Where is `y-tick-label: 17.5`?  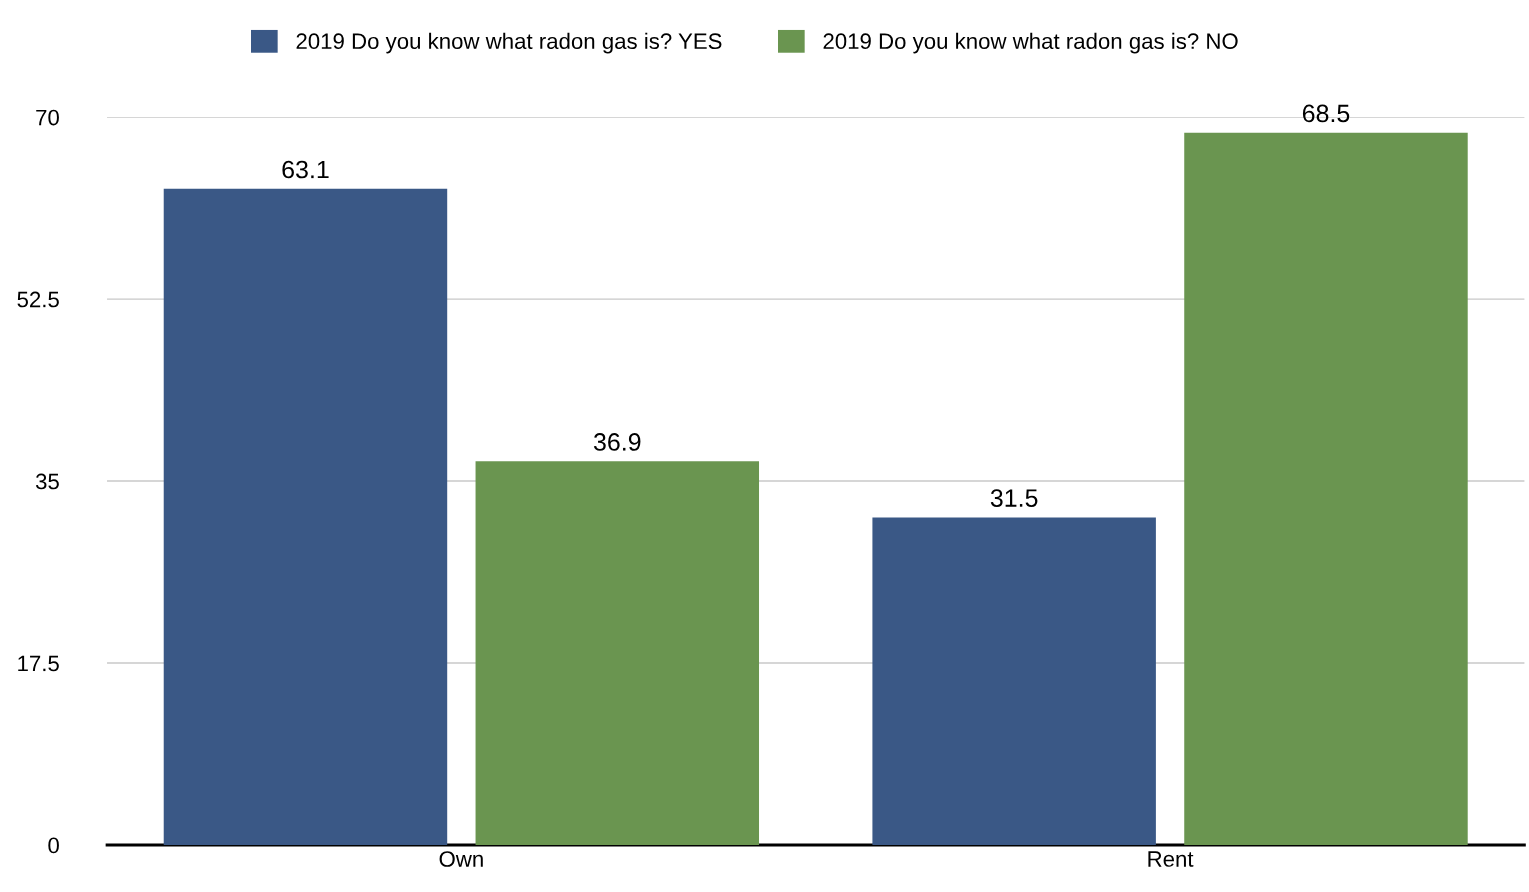 y-tick-label: 17.5 is located at coordinates (38, 663).